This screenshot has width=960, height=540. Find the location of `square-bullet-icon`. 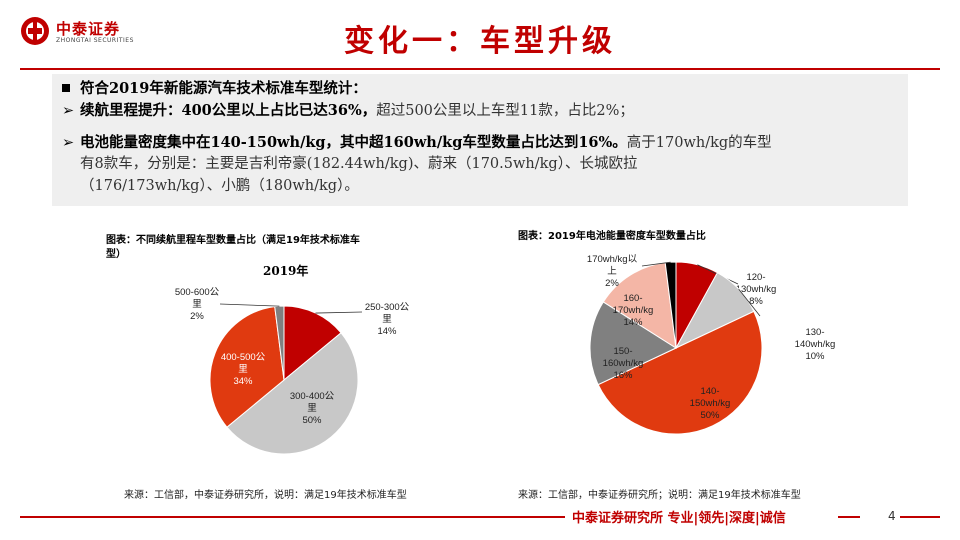

square-bullet-icon is located at coordinates (66, 88).